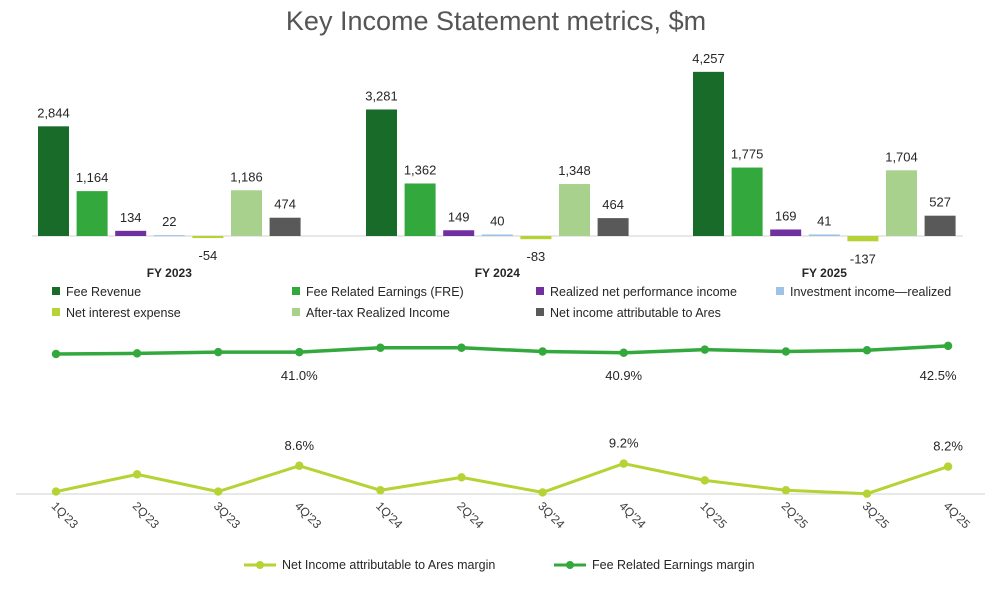 The image size is (1004, 595). Describe the element at coordinates (169, 236) in the screenshot. I see `bar-investment-income-realized-fy-2023` at that location.